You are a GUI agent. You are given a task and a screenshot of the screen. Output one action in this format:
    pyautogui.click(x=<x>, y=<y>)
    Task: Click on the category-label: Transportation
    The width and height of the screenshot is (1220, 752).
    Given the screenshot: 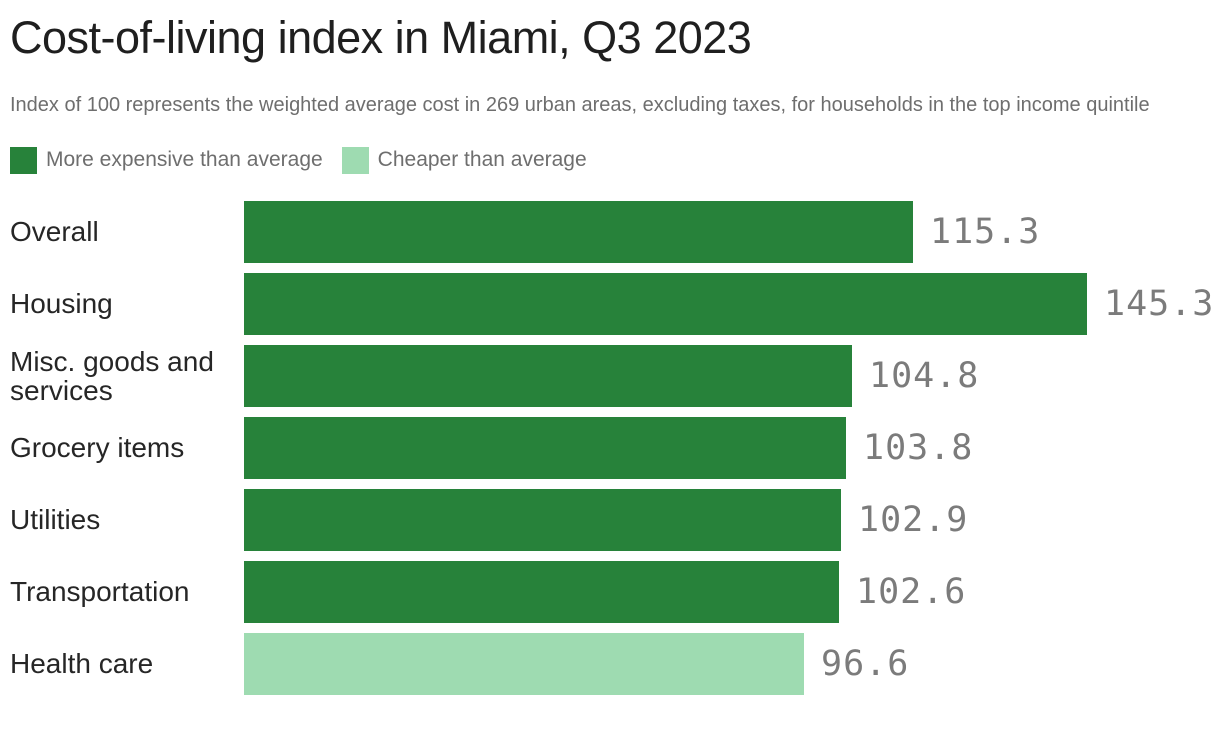 What is the action you would take?
    pyautogui.click(x=100, y=592)
    